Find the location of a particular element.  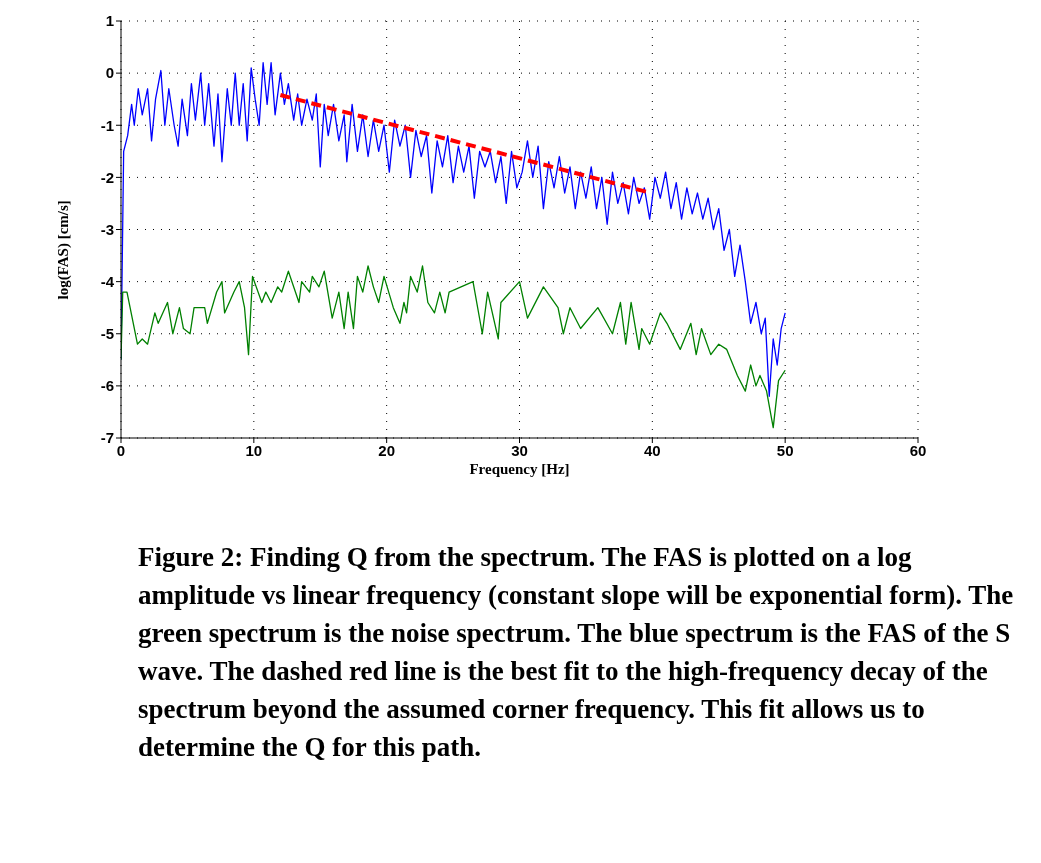

x-tick-label: 30 is located at coordinates (519, 450).